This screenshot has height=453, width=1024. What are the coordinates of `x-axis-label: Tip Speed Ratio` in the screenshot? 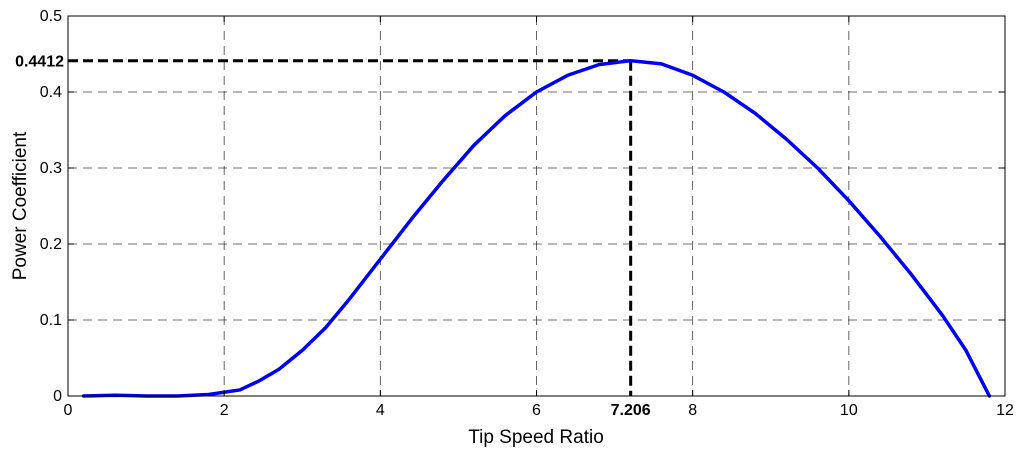 It's located at (536, 437).